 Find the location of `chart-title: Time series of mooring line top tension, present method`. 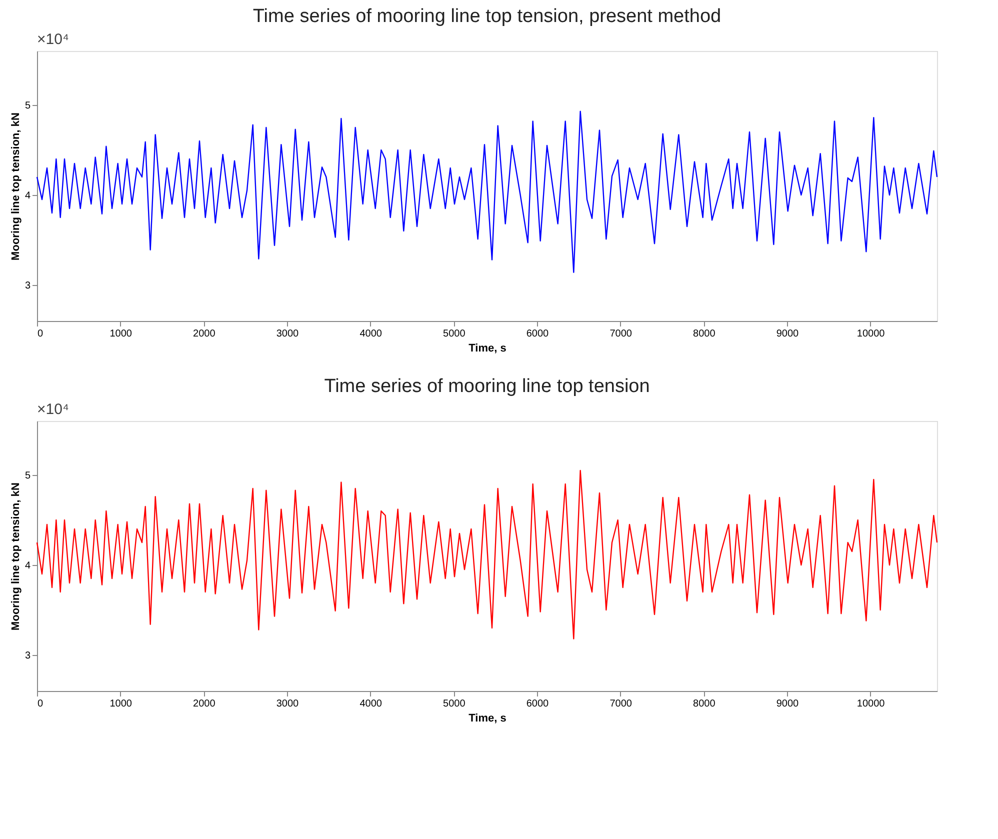

chart-title: Time series of mooring line top tension, present method is located at coordinates (487, 16).